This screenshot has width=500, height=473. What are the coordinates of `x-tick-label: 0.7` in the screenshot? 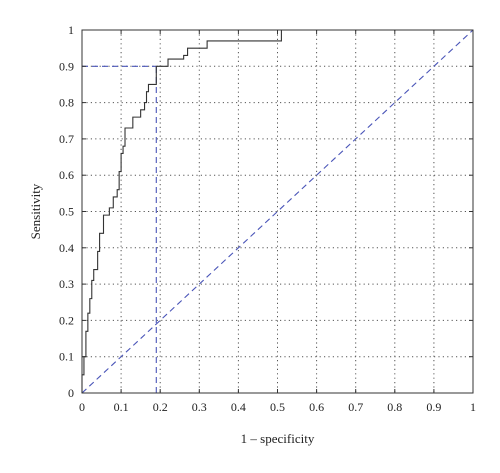 It's located at (355, 407).